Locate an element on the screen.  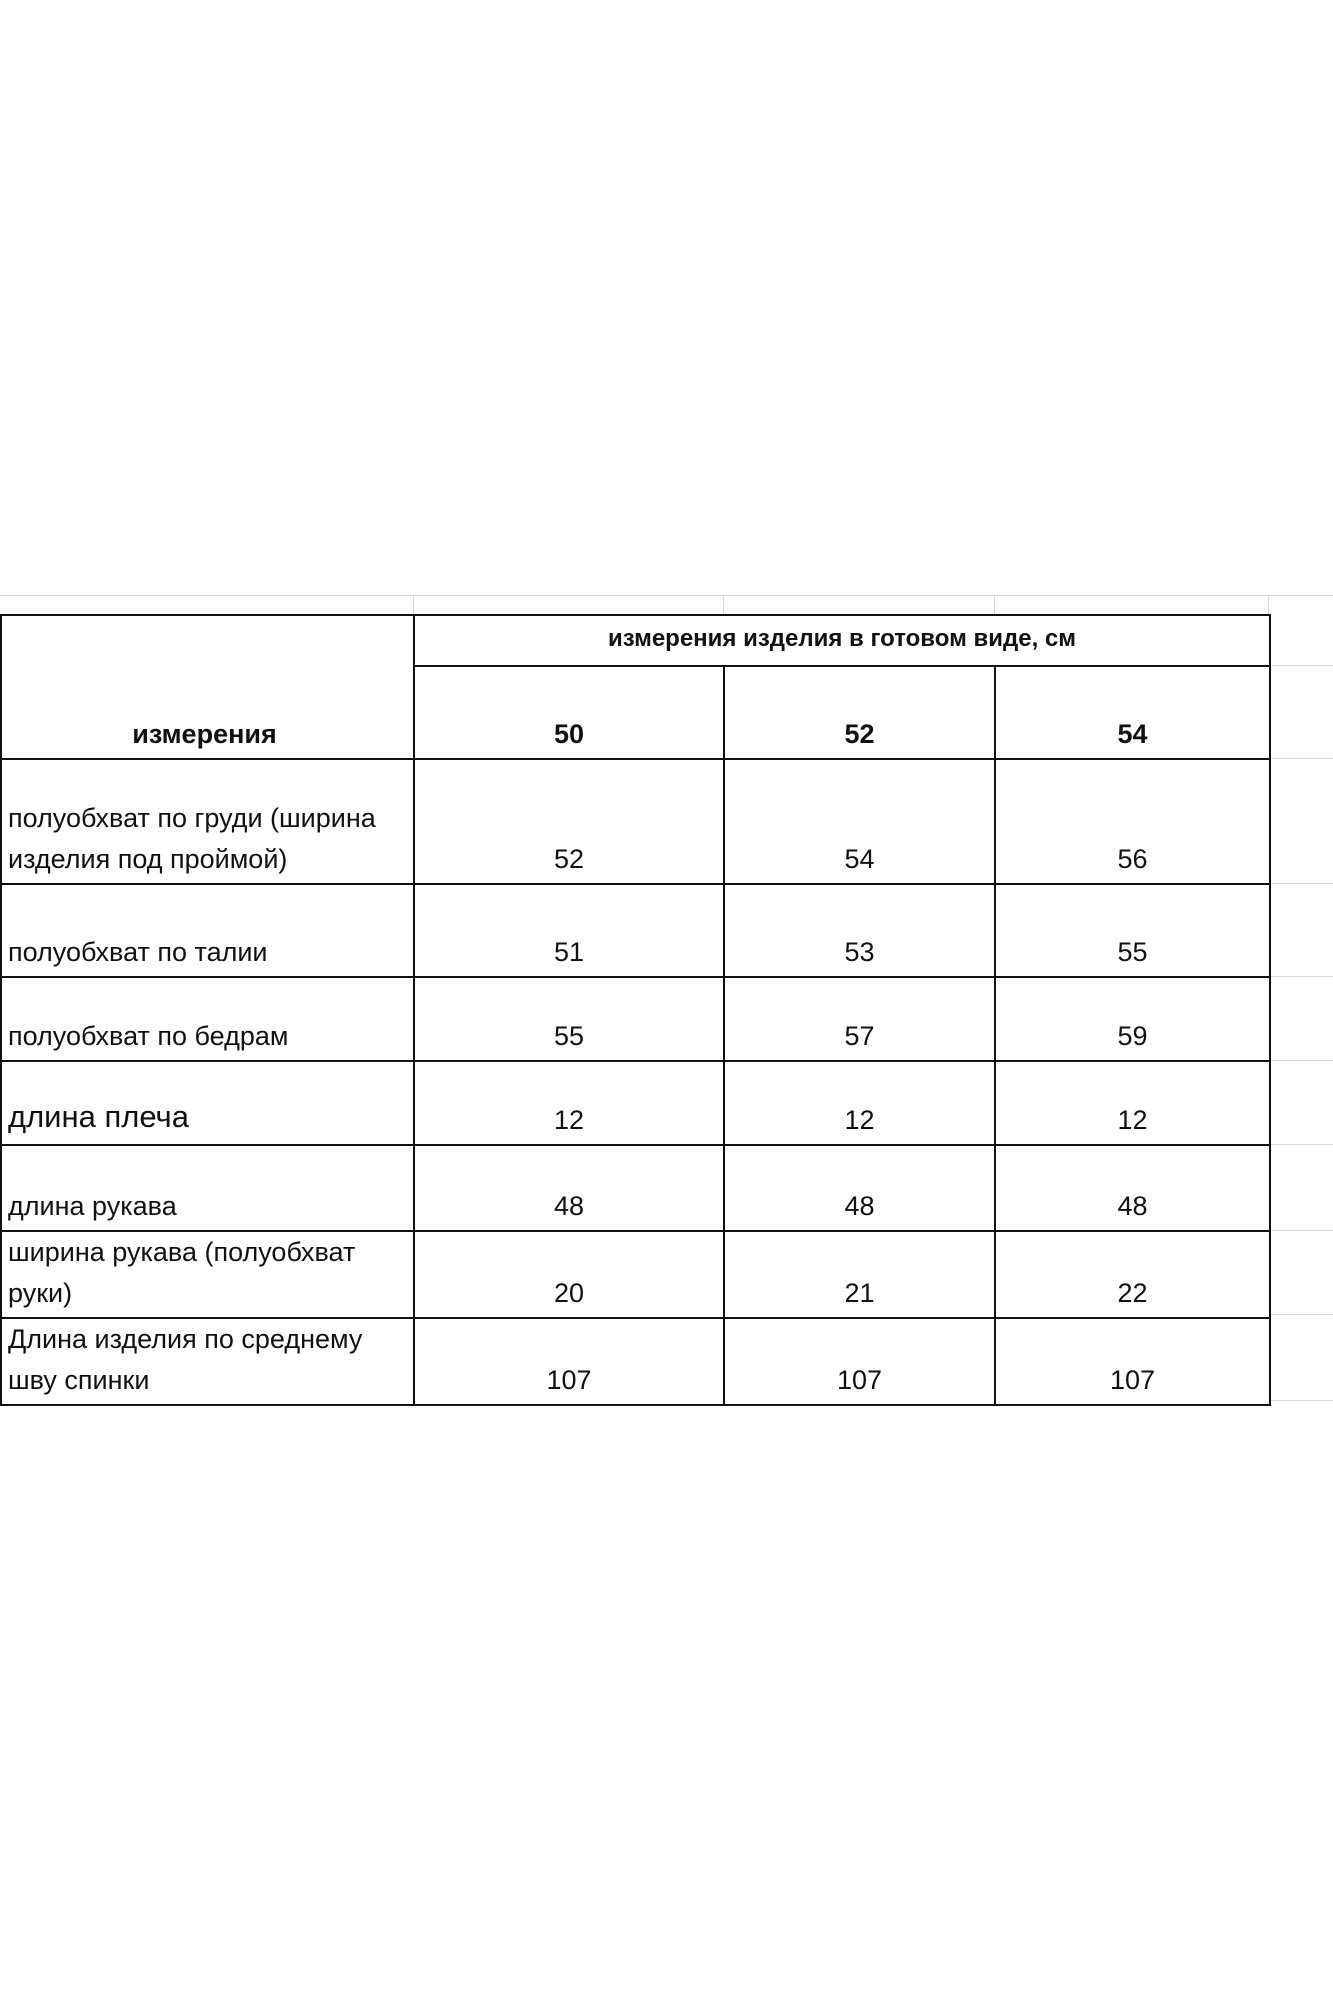
value-cell: 22 is located at coordinates (1132, 1274).